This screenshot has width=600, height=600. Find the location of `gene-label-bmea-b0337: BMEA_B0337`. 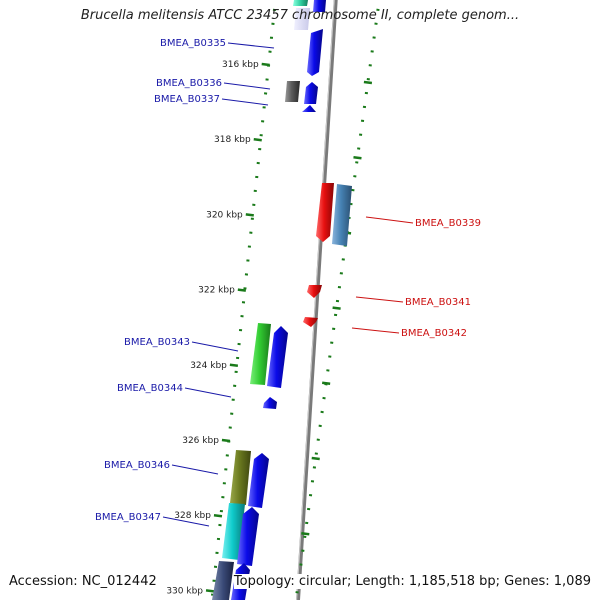

gene-label-bmea-b0337: BMEA_B0337 is located at coordinates (187, 99).